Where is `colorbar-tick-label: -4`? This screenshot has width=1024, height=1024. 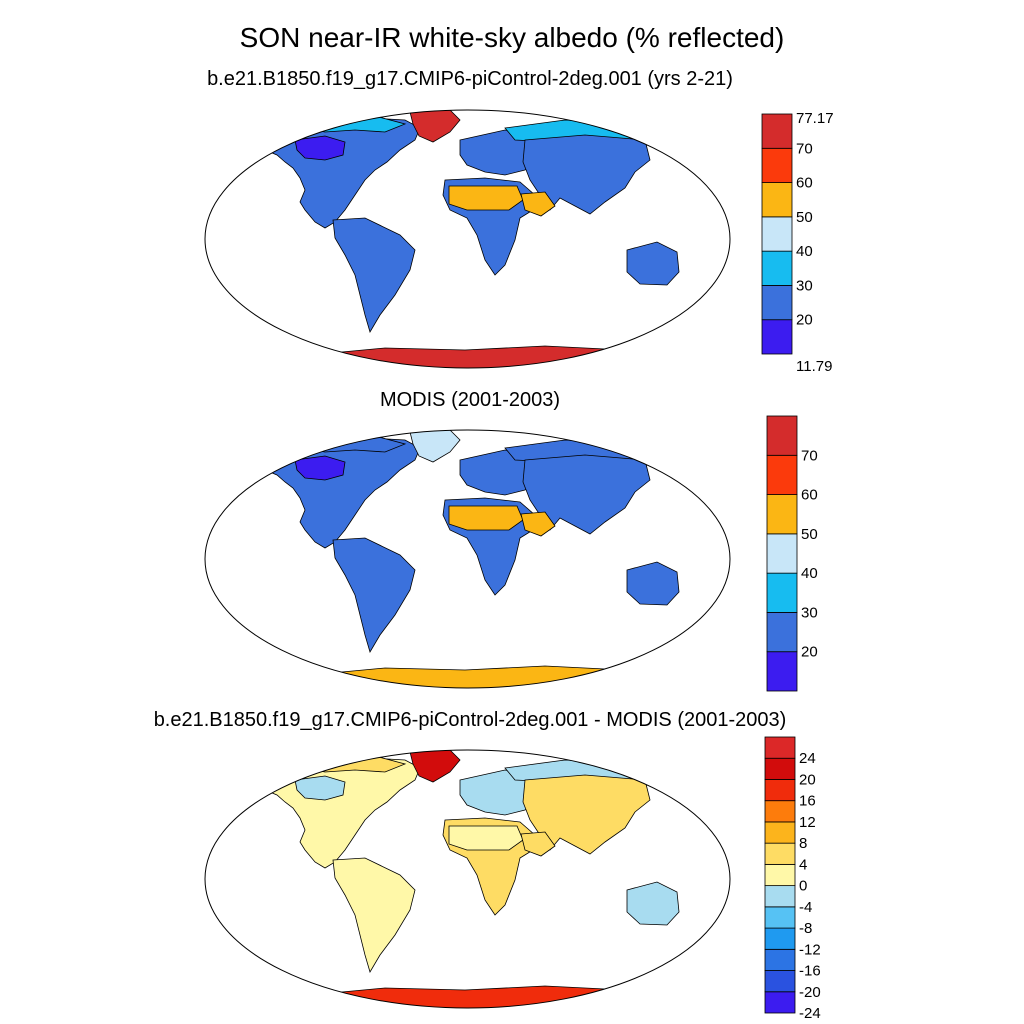 colorbar-tick-label: -4 is located at coordinates (805, 907).